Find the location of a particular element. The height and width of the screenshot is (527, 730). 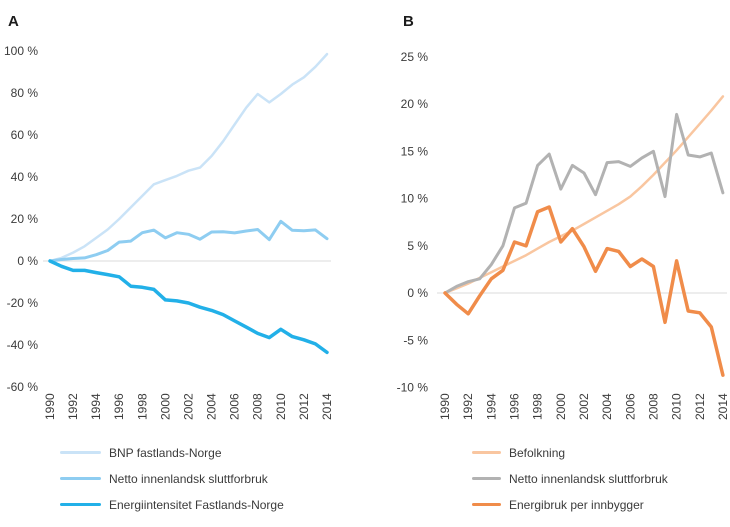

y-tick-label: 5 % is located at coordinates (417, 246).